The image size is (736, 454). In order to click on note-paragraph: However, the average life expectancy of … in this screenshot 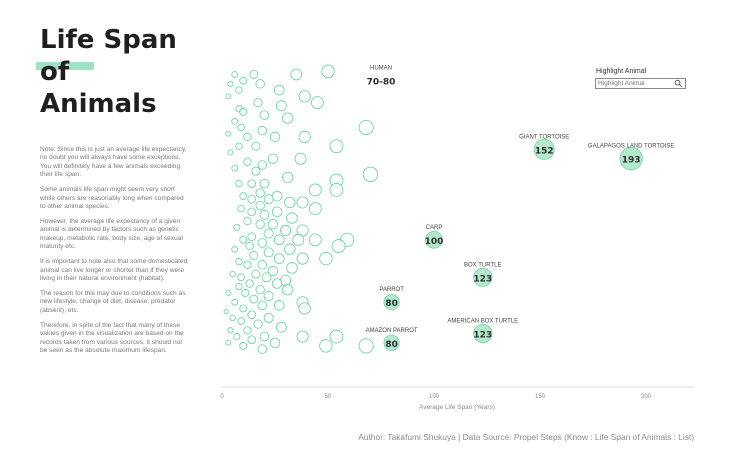, I will do `click(111, 234)`.